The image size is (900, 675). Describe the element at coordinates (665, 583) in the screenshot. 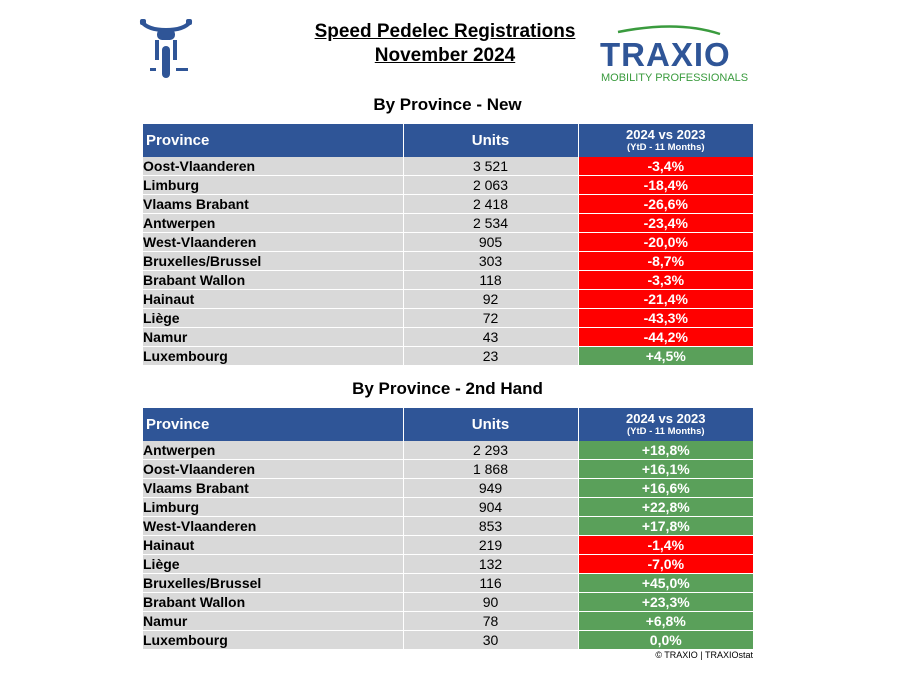

I see `change-cell: +45,0%` at that location.